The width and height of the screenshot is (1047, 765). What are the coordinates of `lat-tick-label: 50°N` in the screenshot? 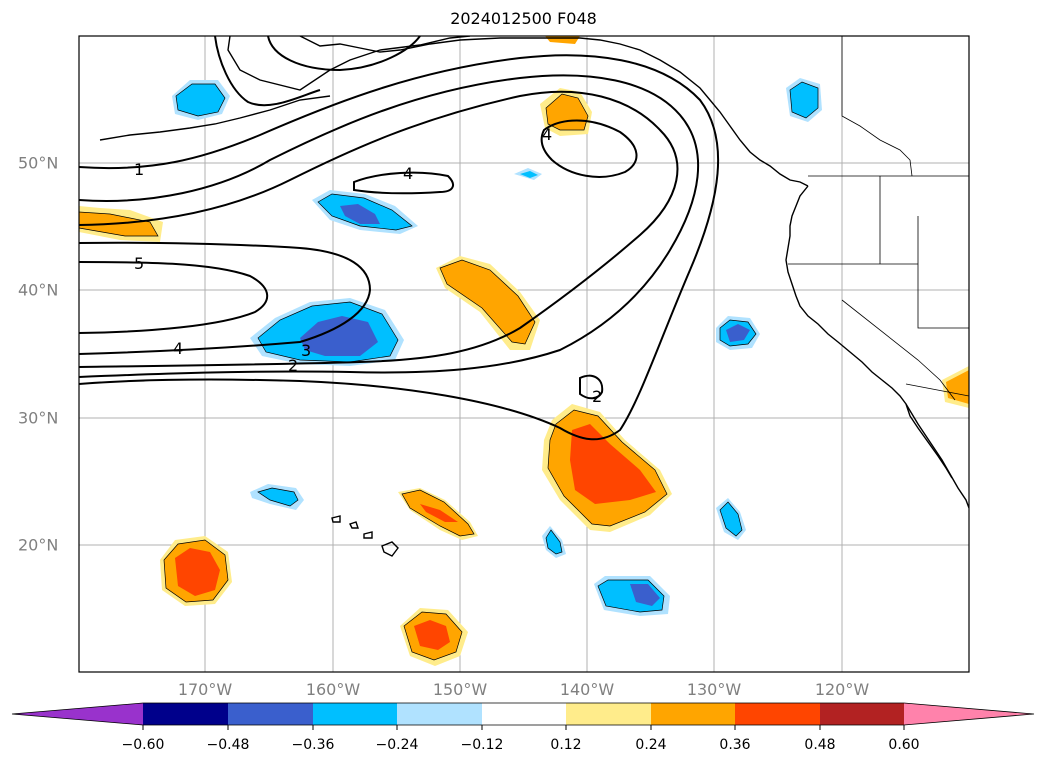 It's located at (38, 163).